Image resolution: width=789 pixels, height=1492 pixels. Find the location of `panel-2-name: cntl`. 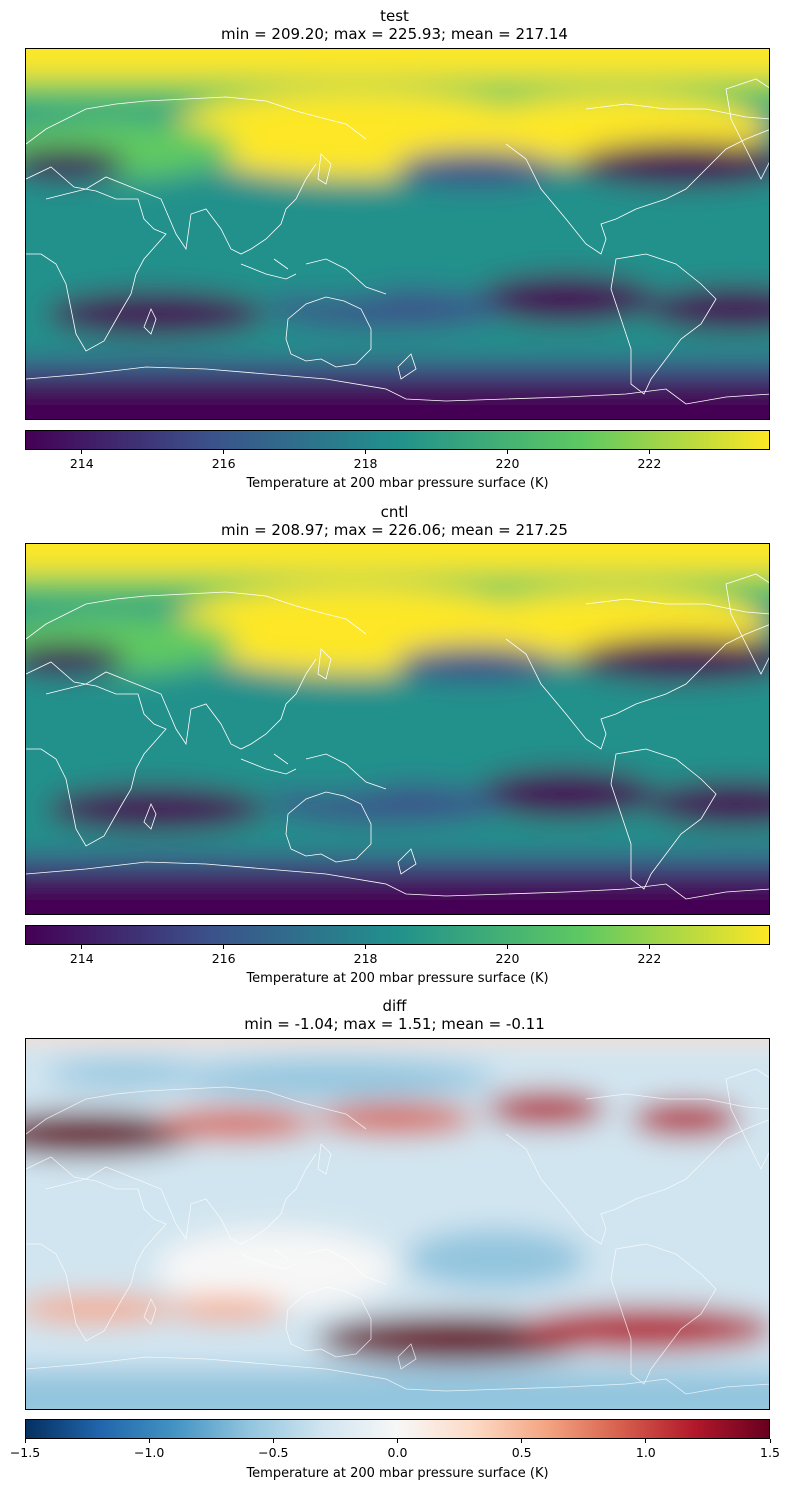

panel-2-name: cntl is located at coordinates (394, 512).